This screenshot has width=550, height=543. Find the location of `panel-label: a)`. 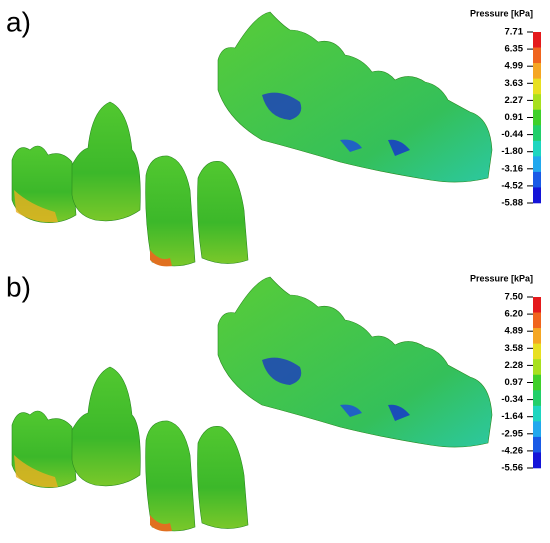

panel-label: a) is located at coordinates (18, 21).